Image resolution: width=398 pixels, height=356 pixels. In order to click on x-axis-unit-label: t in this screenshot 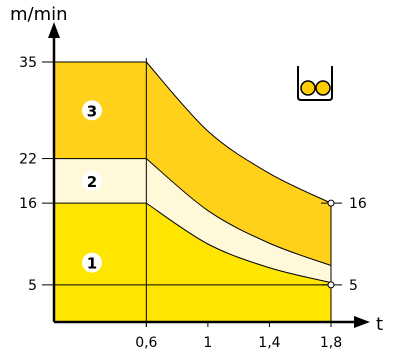, I will do `click(379, 324)`.